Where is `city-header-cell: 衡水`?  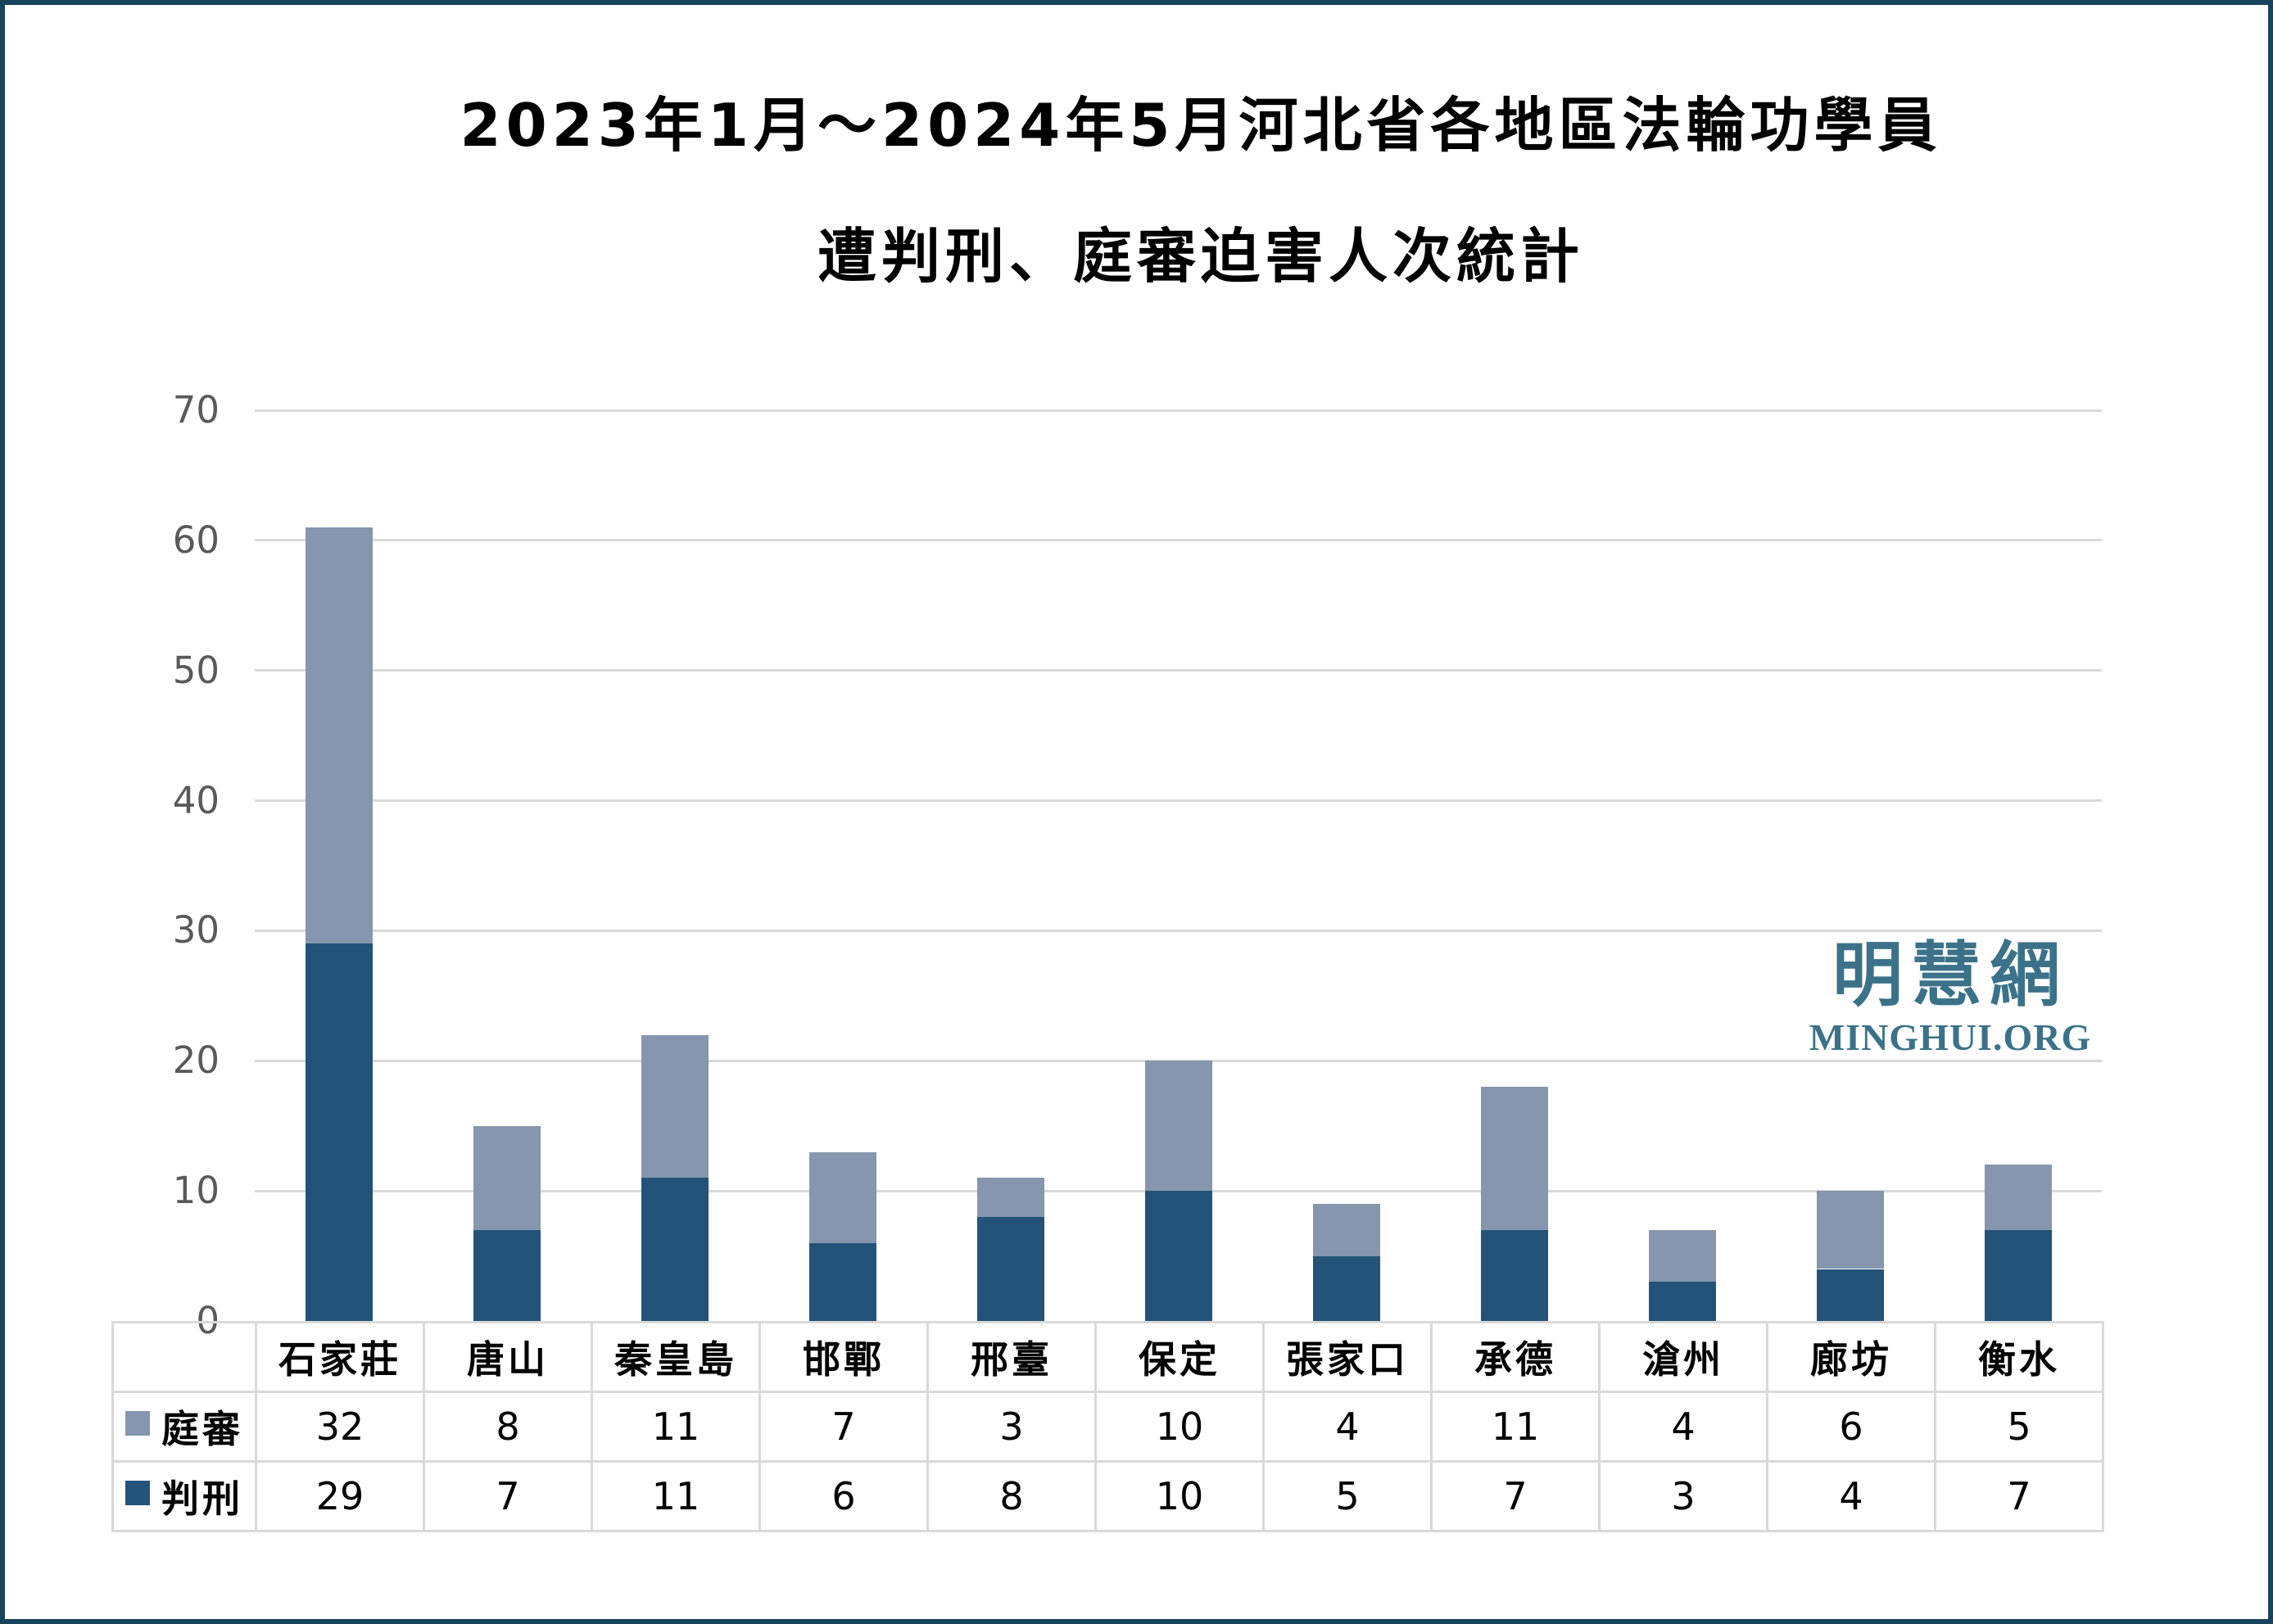 city-header-cell: 衡水 is located at coordinates (2019, 1357).